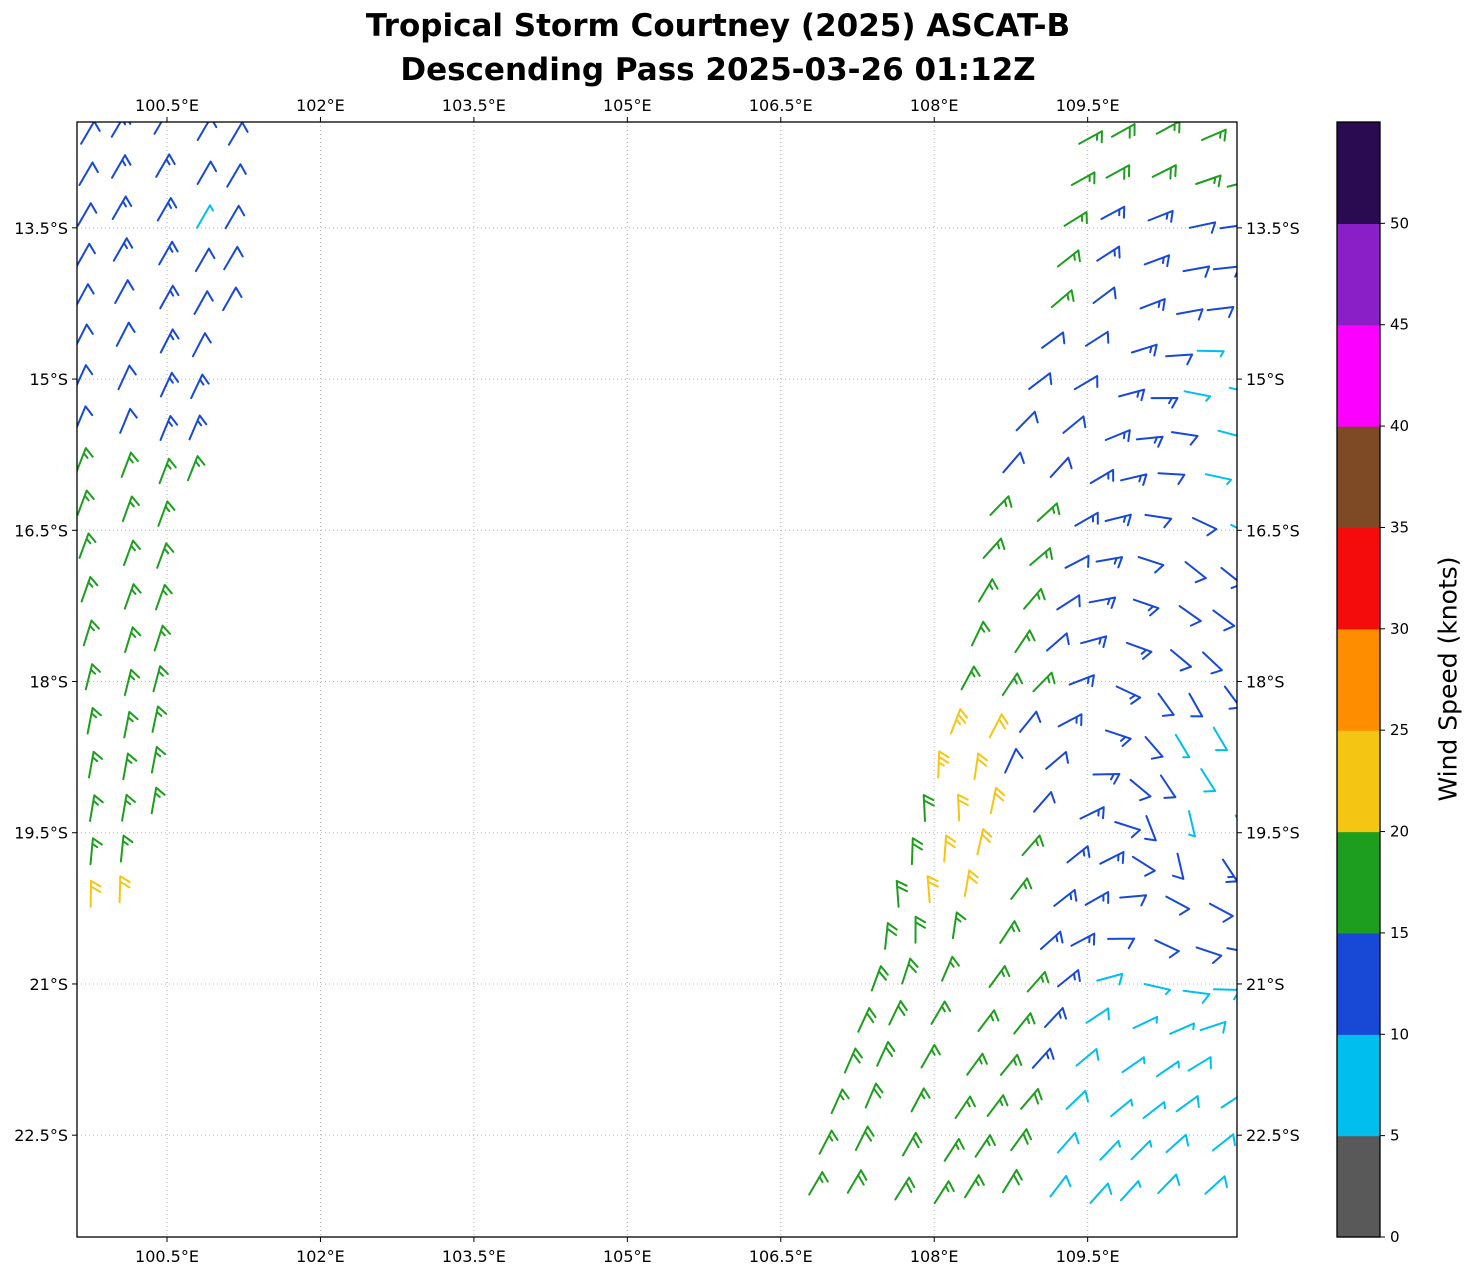  I want to click on x-tick-label-top: 109.5°E, so click(1088, 105).